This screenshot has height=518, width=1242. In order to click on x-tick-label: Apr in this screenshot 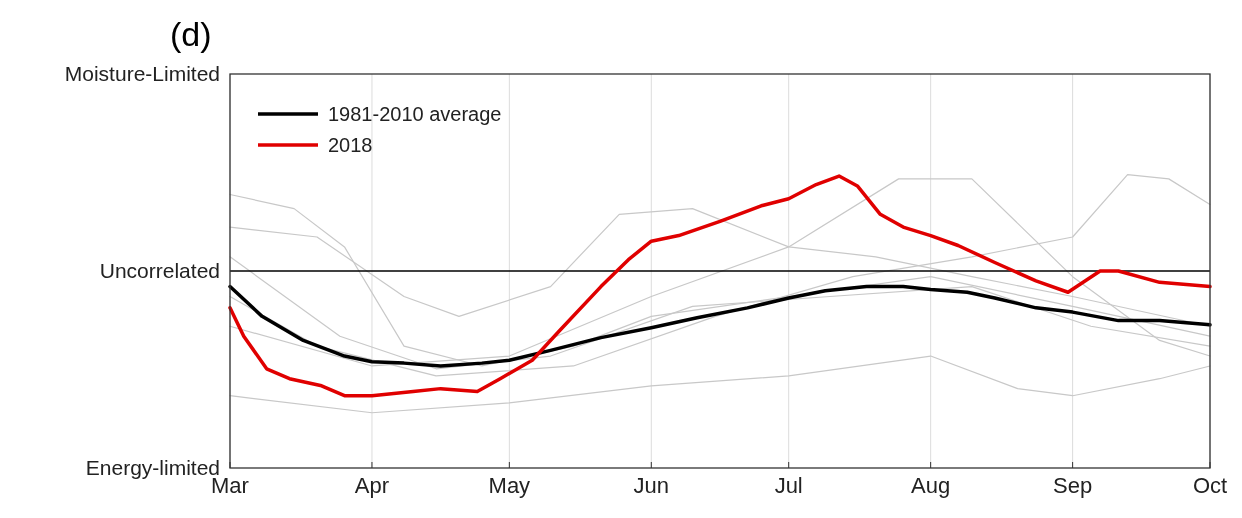, I will do `click(372, 485)`.